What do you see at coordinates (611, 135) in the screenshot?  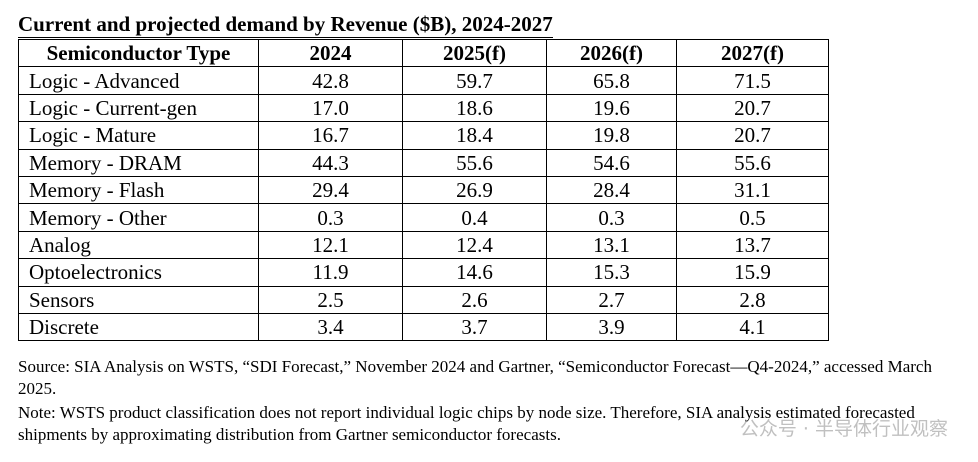 I see `cell-2026f: 19.8` at bounding box center [611, 135].